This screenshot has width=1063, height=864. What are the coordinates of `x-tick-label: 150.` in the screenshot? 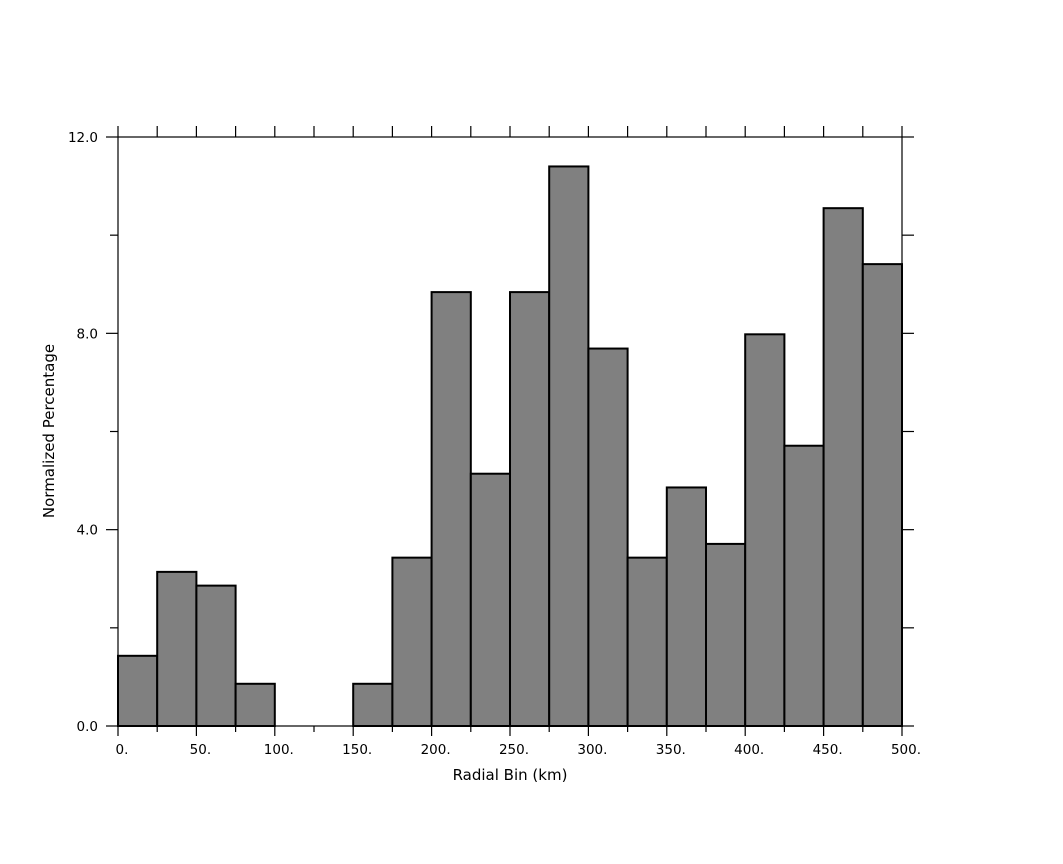 It's located at (357, 750).